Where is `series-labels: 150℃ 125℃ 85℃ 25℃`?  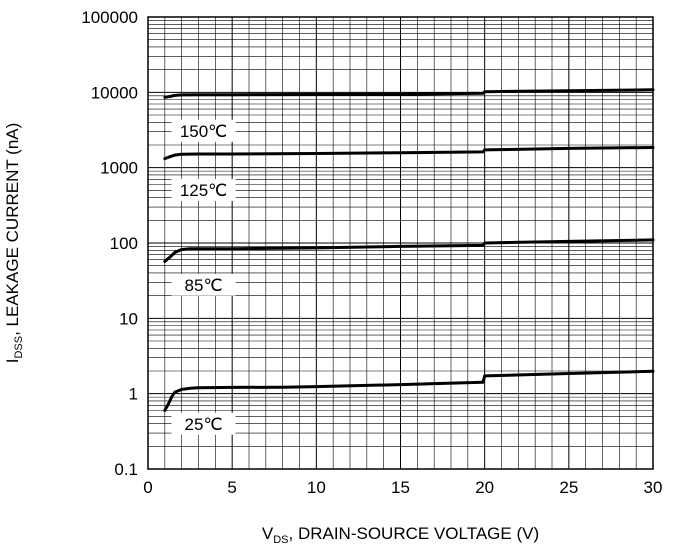
series-labels: 150℃ 125℃ 85℃ 25℃ is located at coordinates (203, 277).